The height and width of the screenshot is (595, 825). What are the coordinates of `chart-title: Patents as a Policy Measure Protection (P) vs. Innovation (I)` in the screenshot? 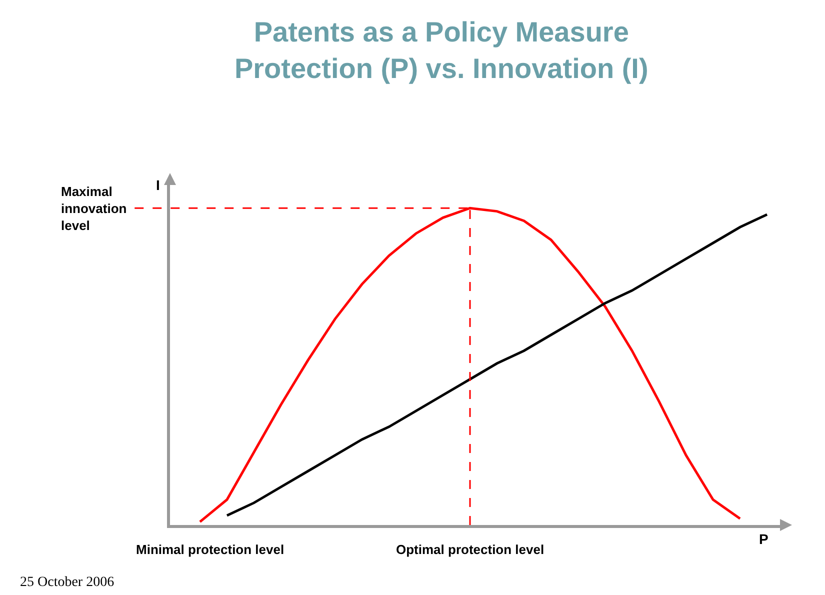 It's located at (441, 50).